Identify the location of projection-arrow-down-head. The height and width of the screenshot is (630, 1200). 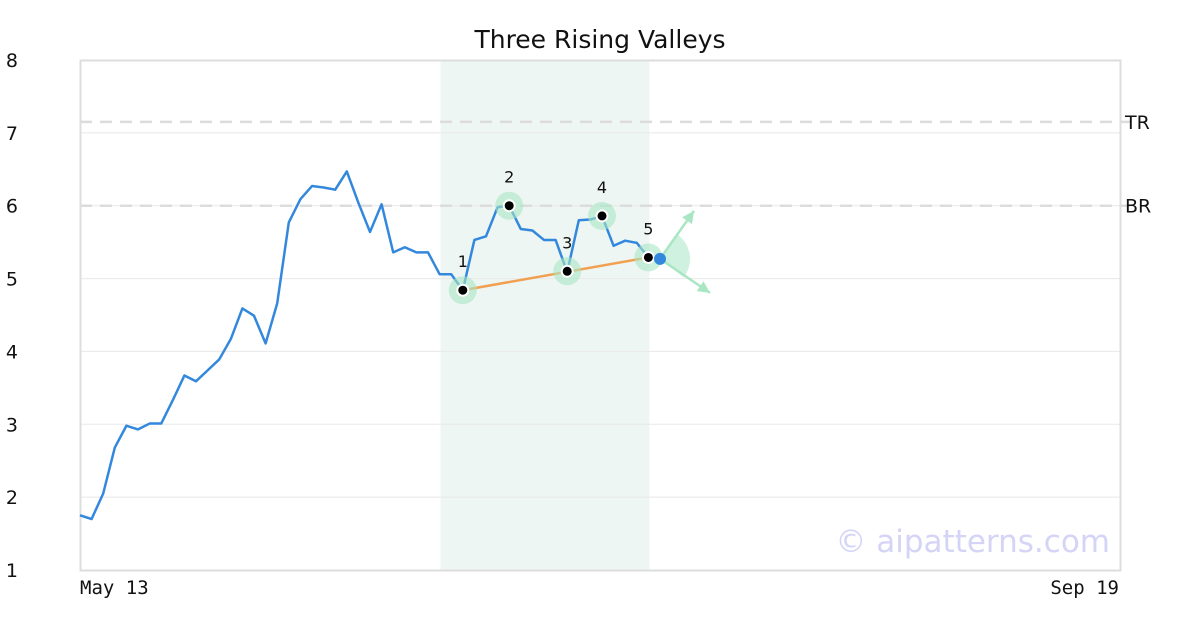
(703, 287).